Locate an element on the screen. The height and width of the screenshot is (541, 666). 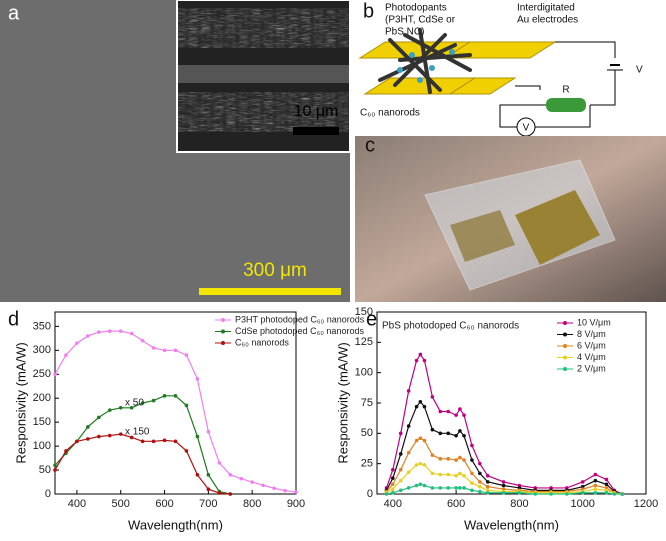
diagram-label: PbS NC) is located at coordinates (404, 32).